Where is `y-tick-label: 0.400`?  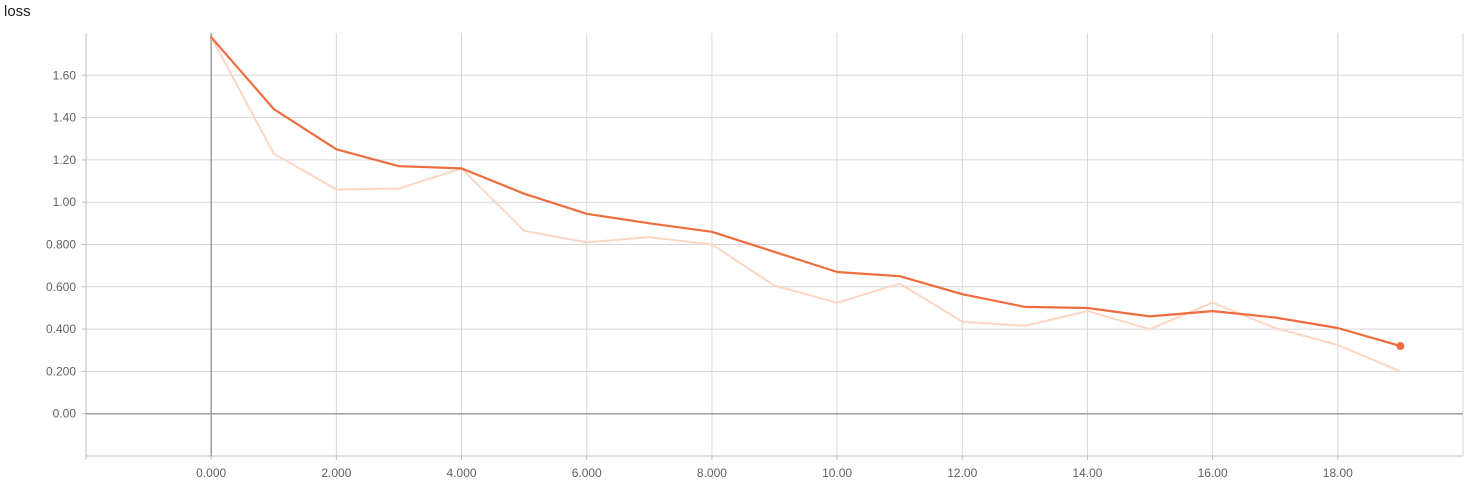 y-tick-label: 0.400 is located at coordinates (61, 329).